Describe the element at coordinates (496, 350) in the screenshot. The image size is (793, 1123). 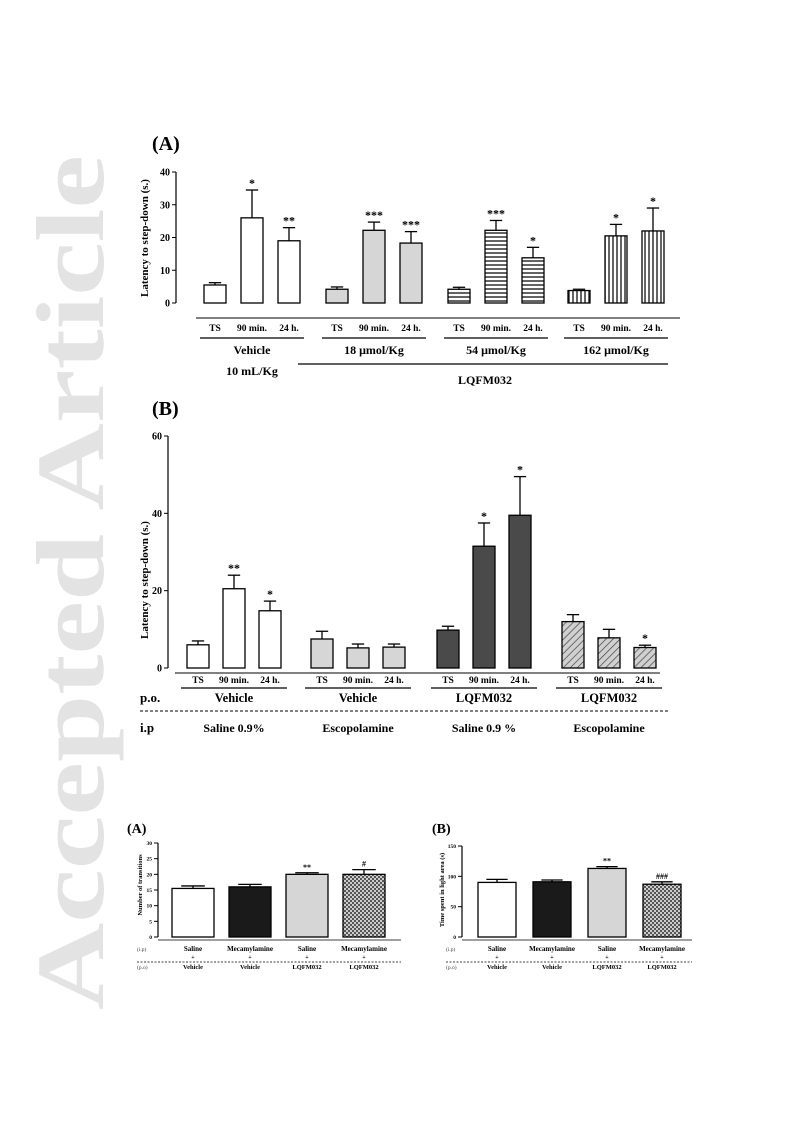
I see `panel-a-group-label: 54 μmol/Kg` at that location.